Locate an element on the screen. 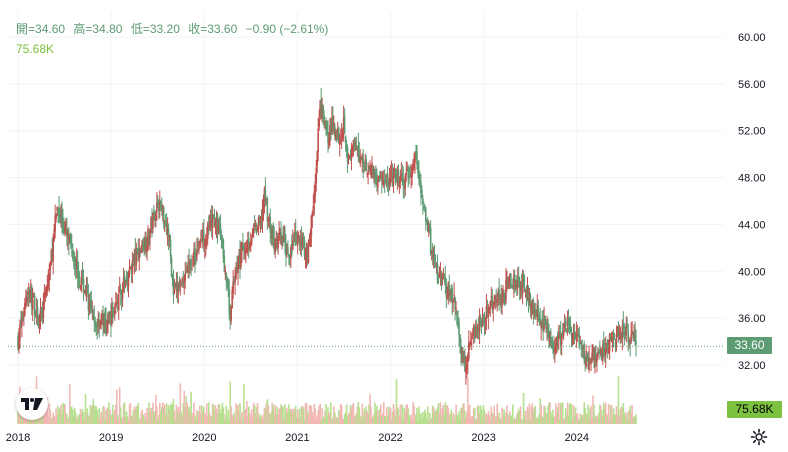 This screenshot has width=788, height=452. y-tick-label: 48.00 is located at coordinates (752, 179).